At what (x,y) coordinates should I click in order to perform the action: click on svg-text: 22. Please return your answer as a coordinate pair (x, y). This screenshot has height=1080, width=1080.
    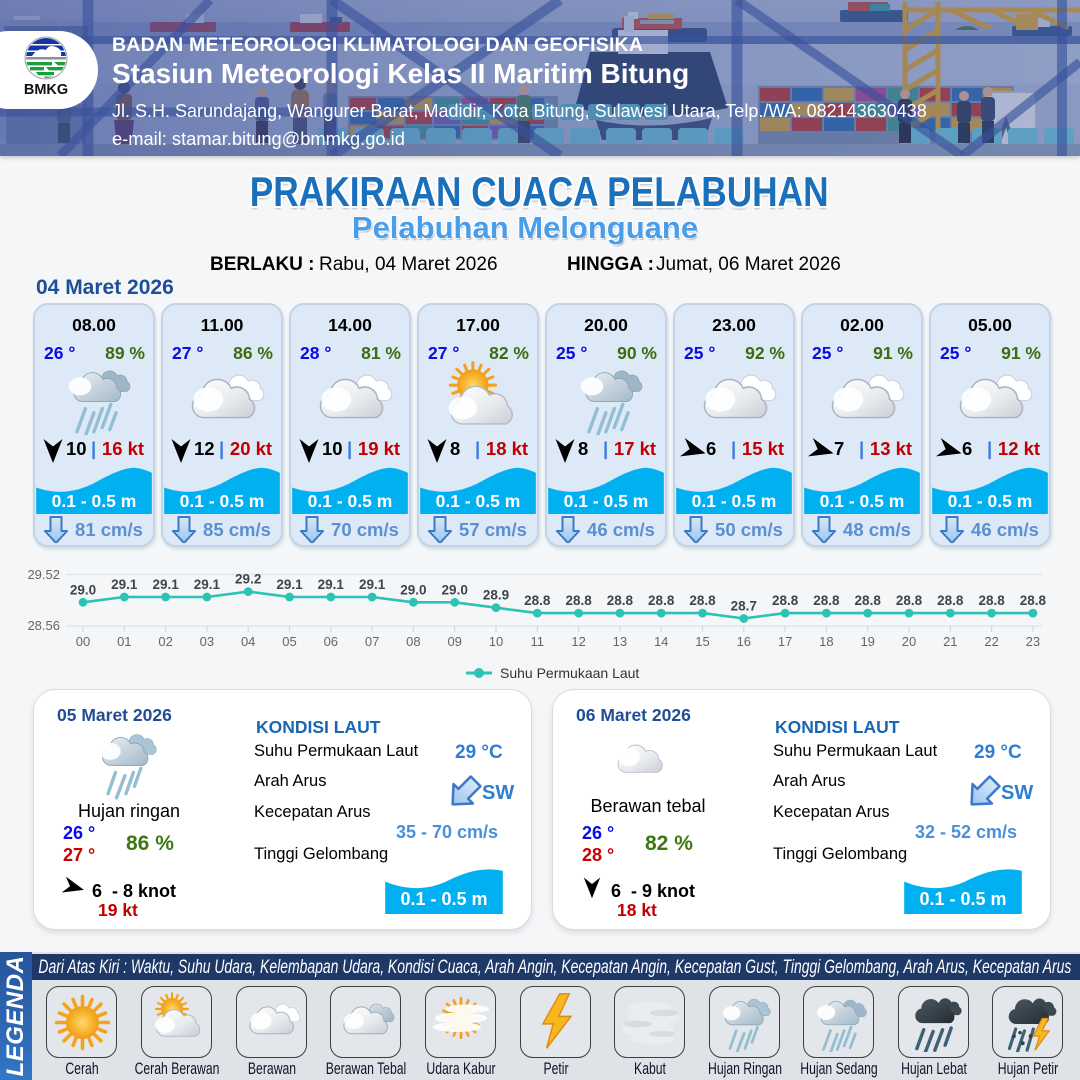
    Looking at the image, I should click on (991, 641).